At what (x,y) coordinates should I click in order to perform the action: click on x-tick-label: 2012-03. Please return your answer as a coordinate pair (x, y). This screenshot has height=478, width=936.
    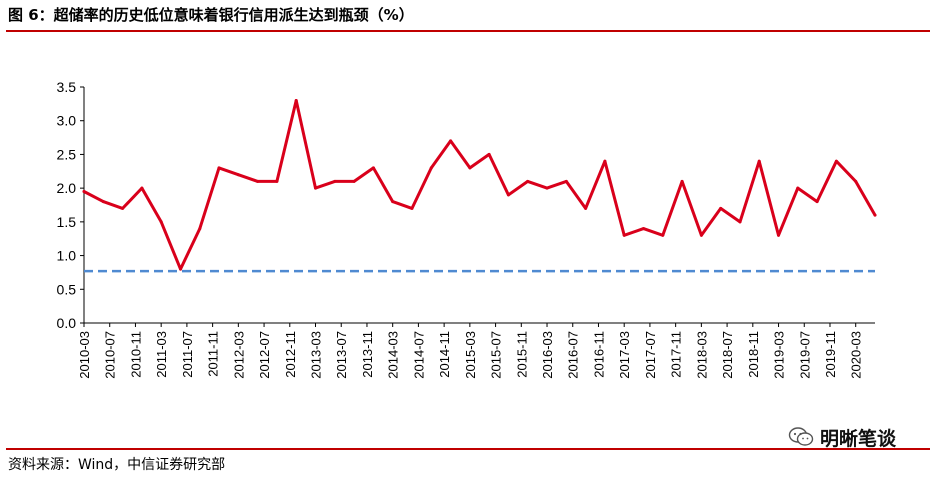
    Looking at the image, I should click on (238, 355).